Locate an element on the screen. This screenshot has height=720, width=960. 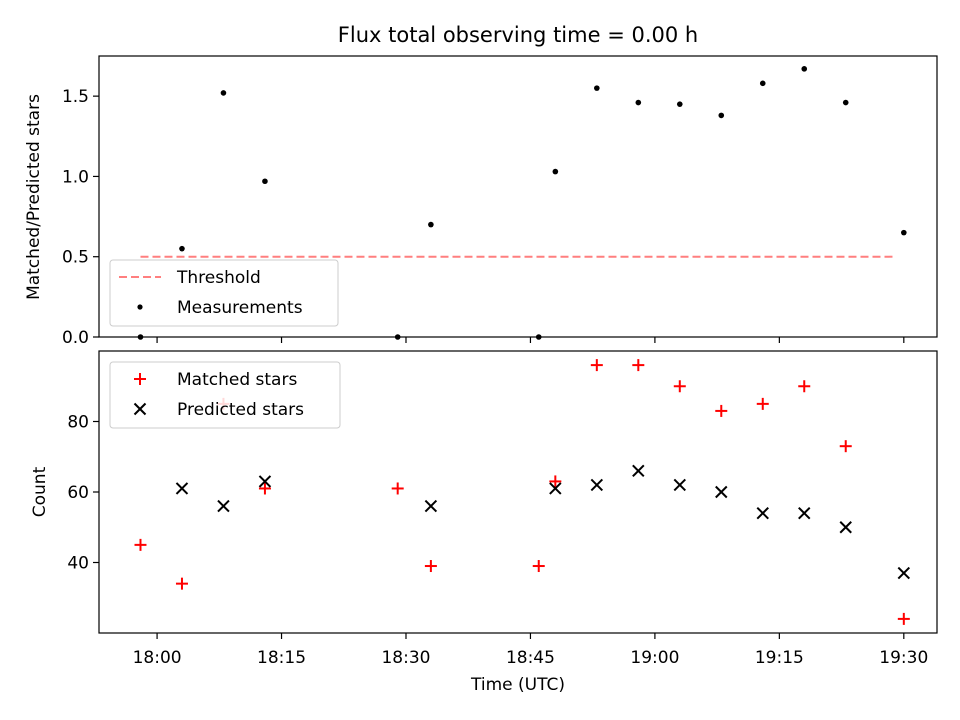
matched-legend-label: Matched stars is located at coordinates (237, 380).